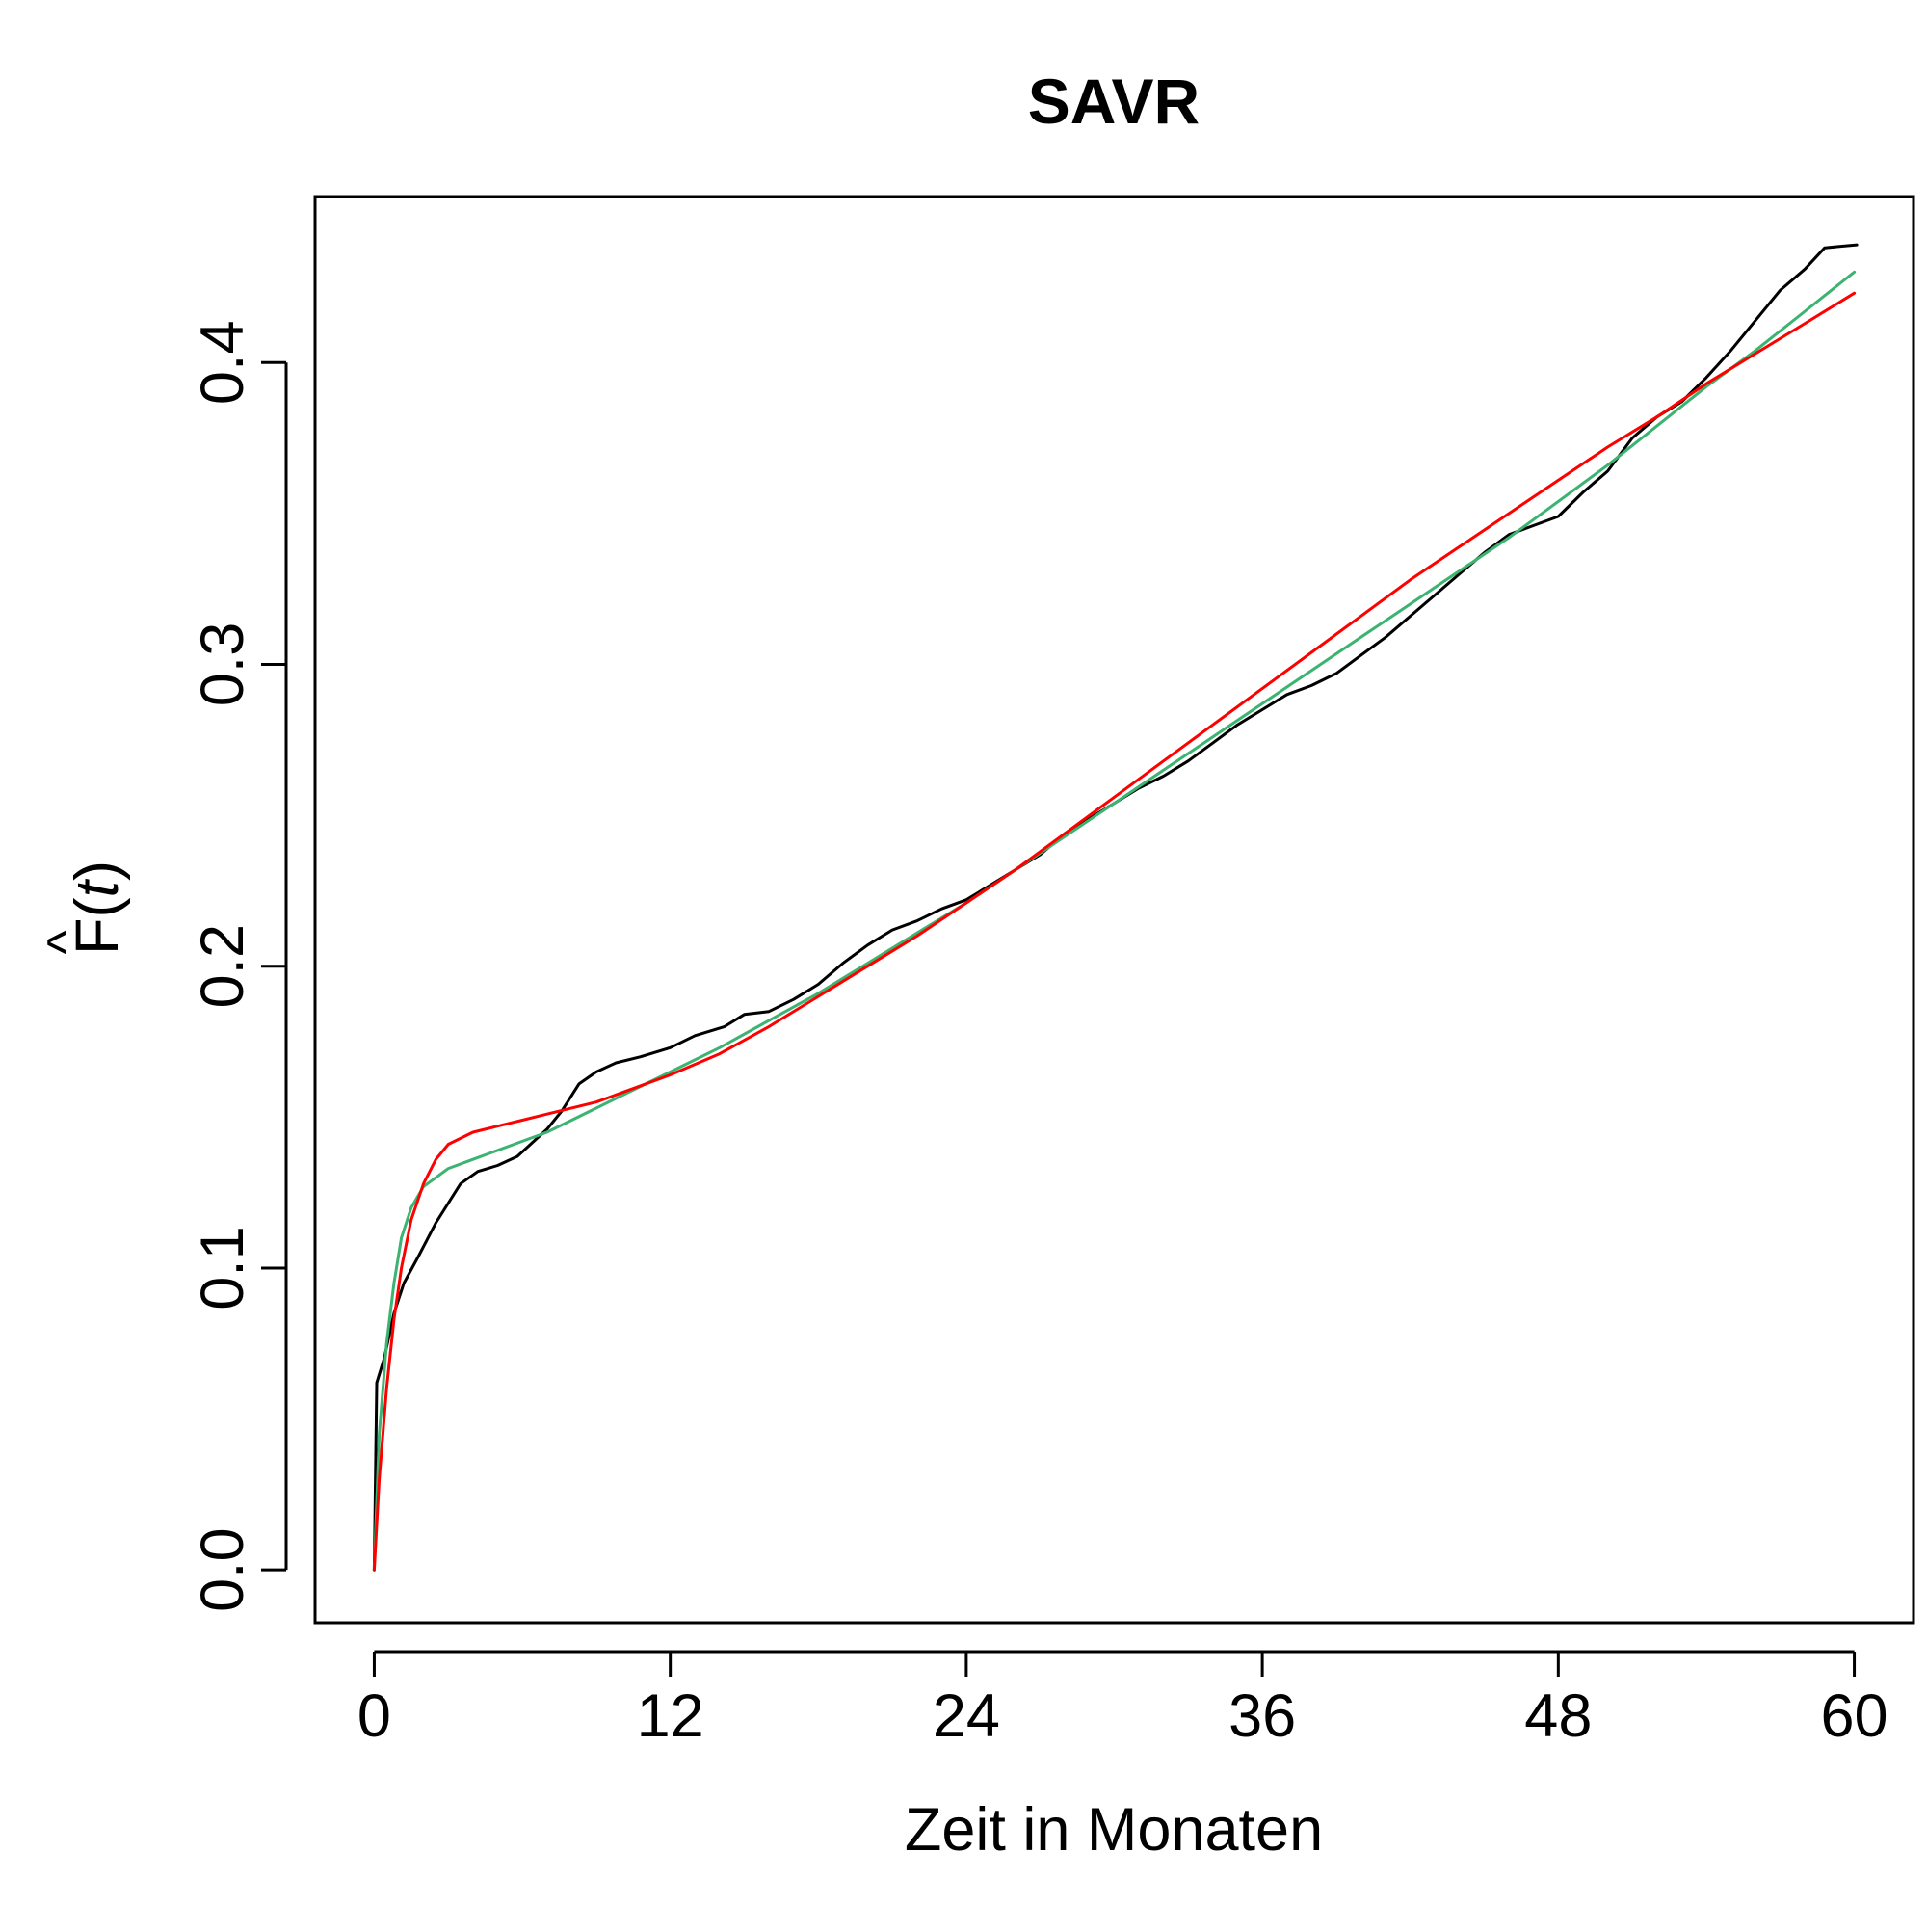 The image size is (1927, 1932). I want to click on x-tick-label: 12, so click(670, 1716).